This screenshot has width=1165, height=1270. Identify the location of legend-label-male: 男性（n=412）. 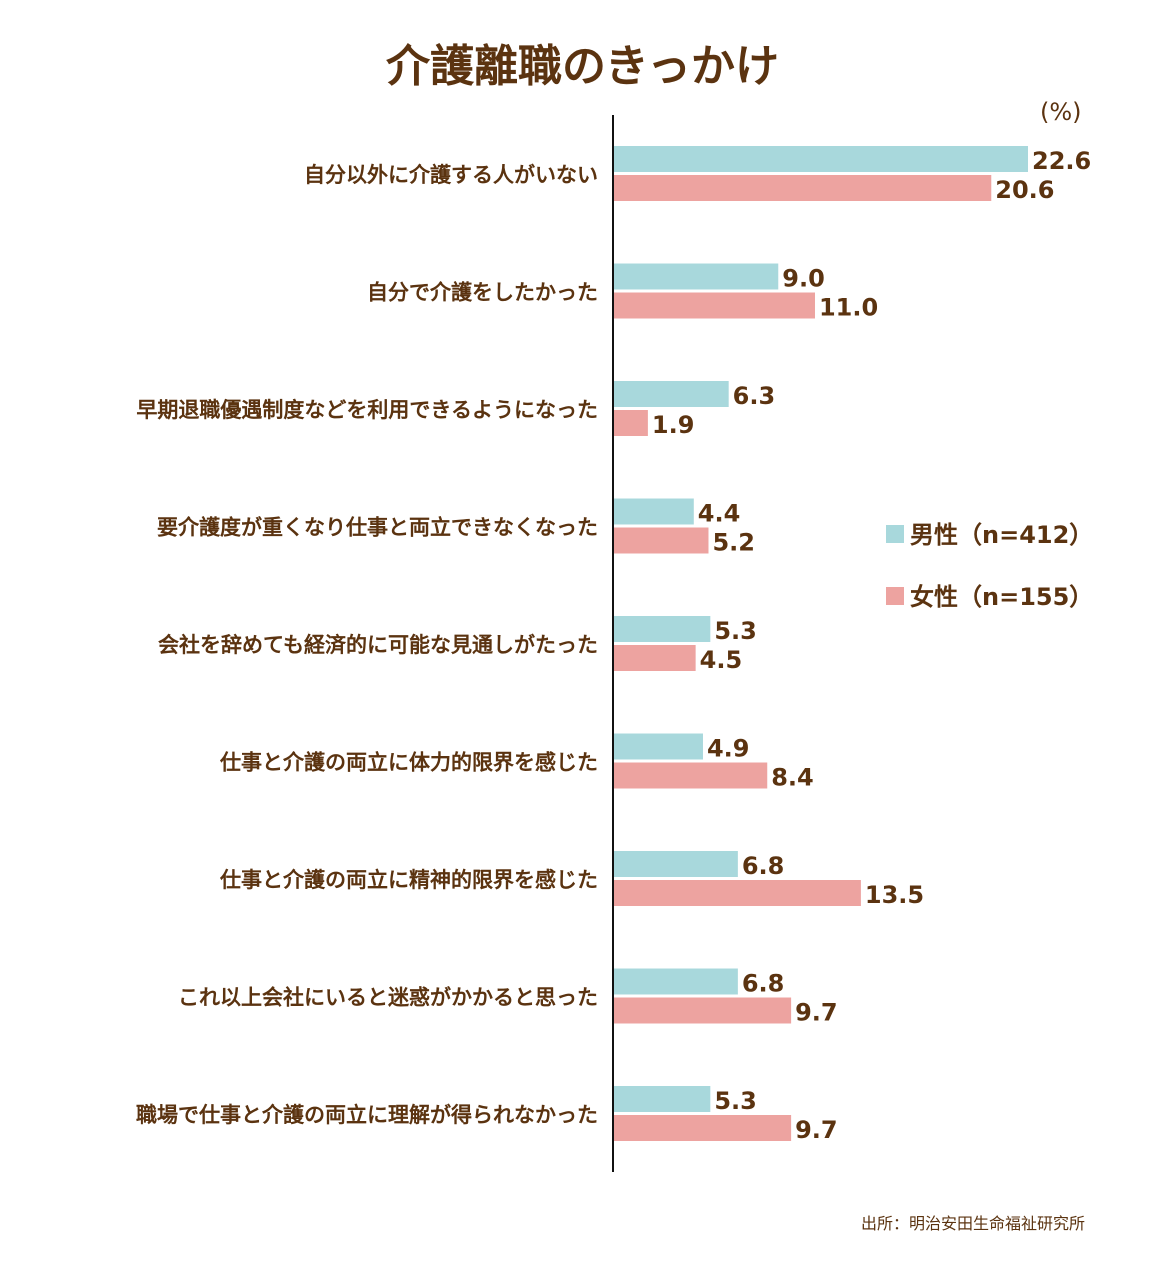
(1001, 535).